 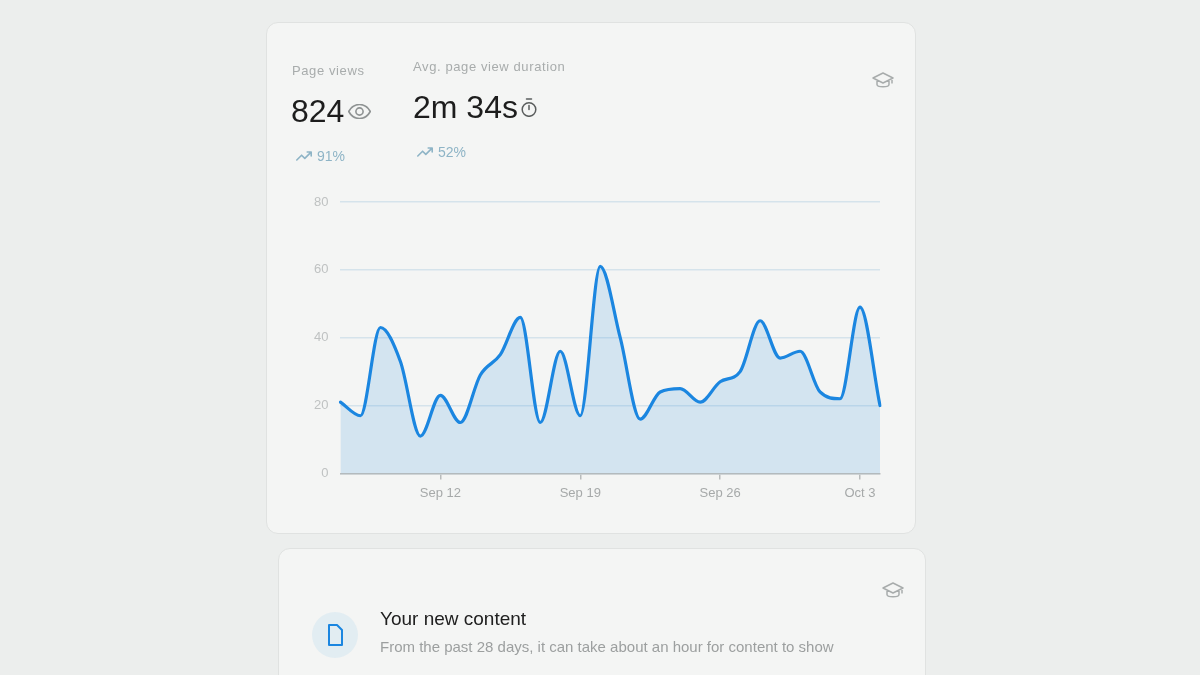 I want to click on text: 2m 34s, so click(x=465, y=107).